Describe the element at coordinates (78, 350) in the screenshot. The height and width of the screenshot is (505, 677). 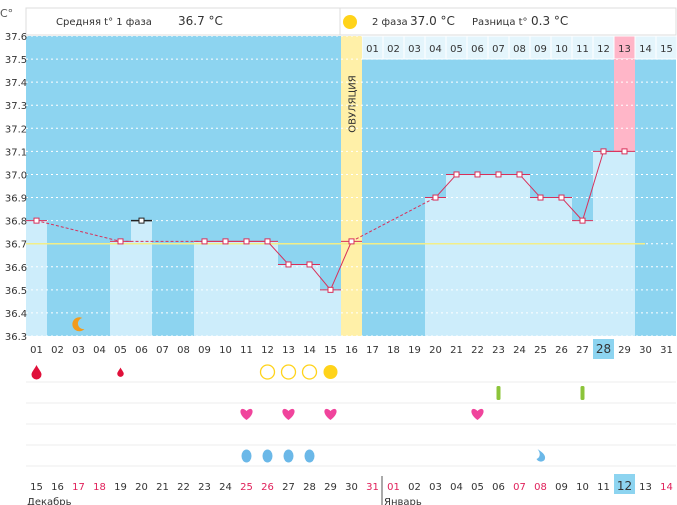
I see `cycle-day-label: 03` at that location.